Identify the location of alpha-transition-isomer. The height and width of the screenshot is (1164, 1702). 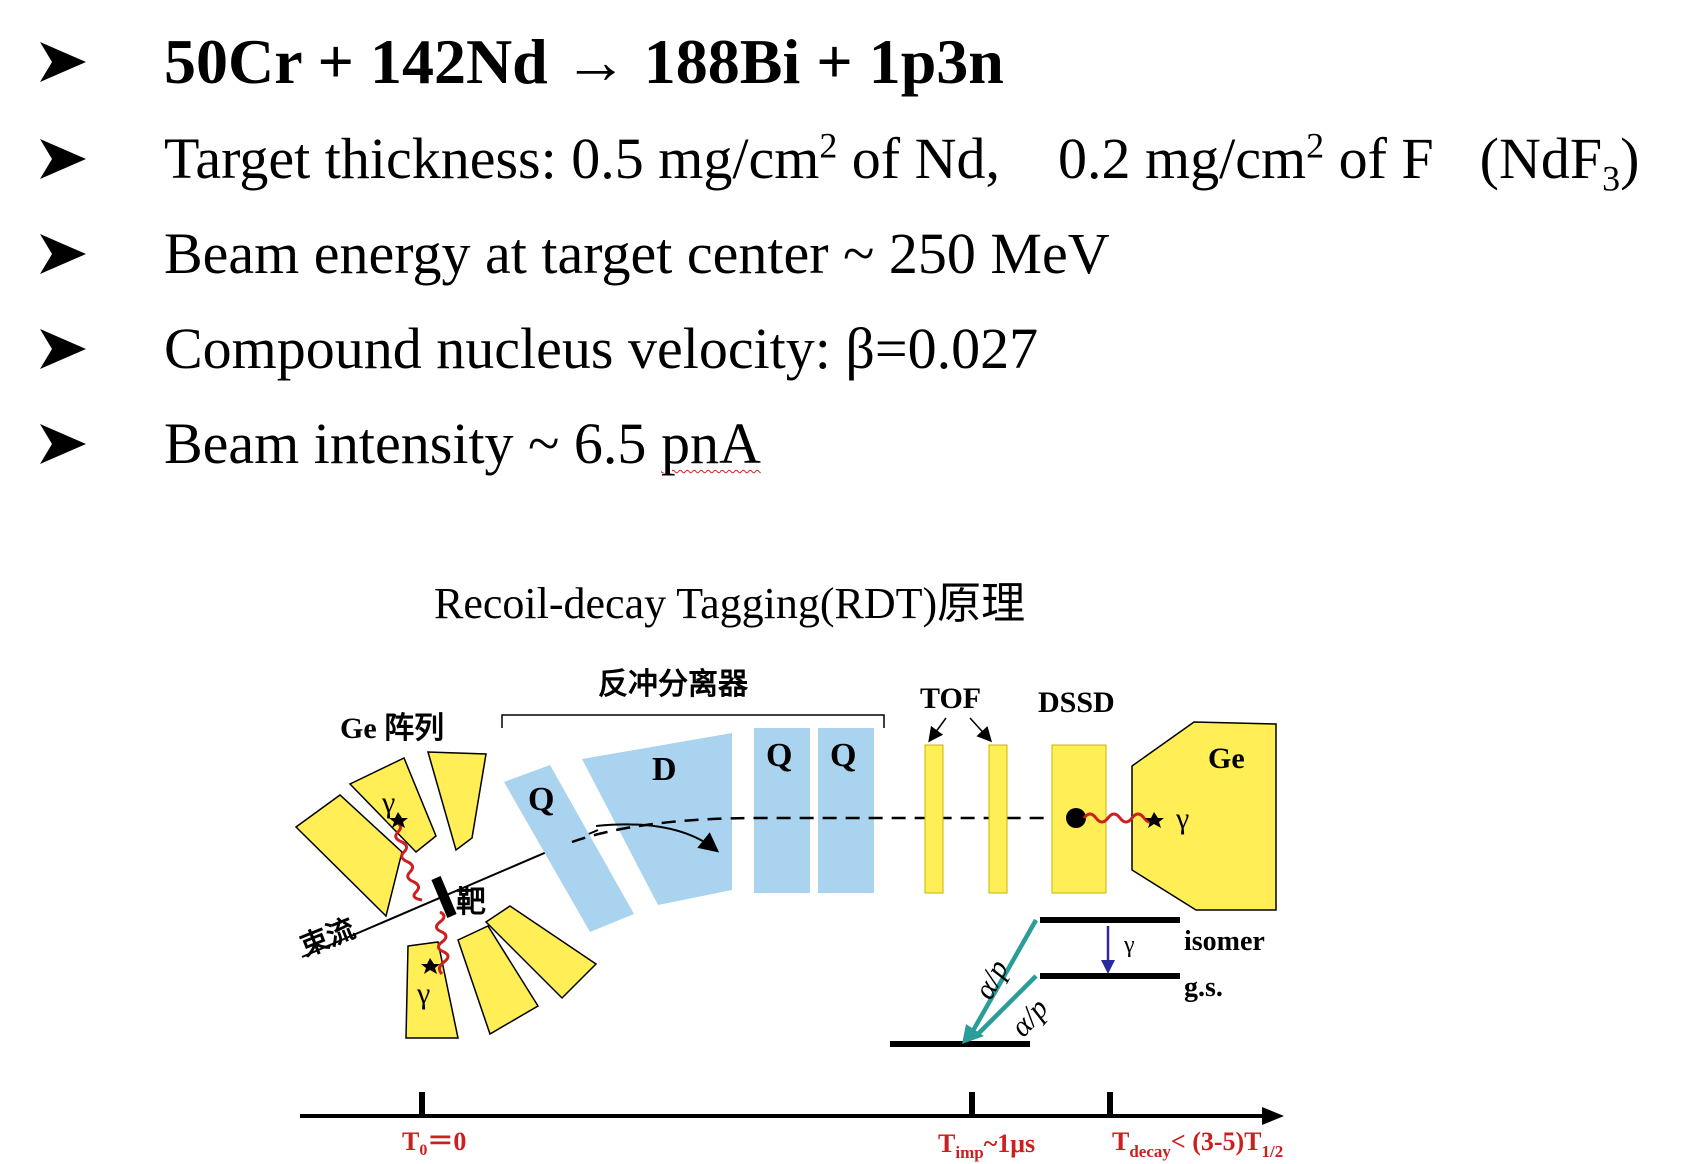
(1003, 978).